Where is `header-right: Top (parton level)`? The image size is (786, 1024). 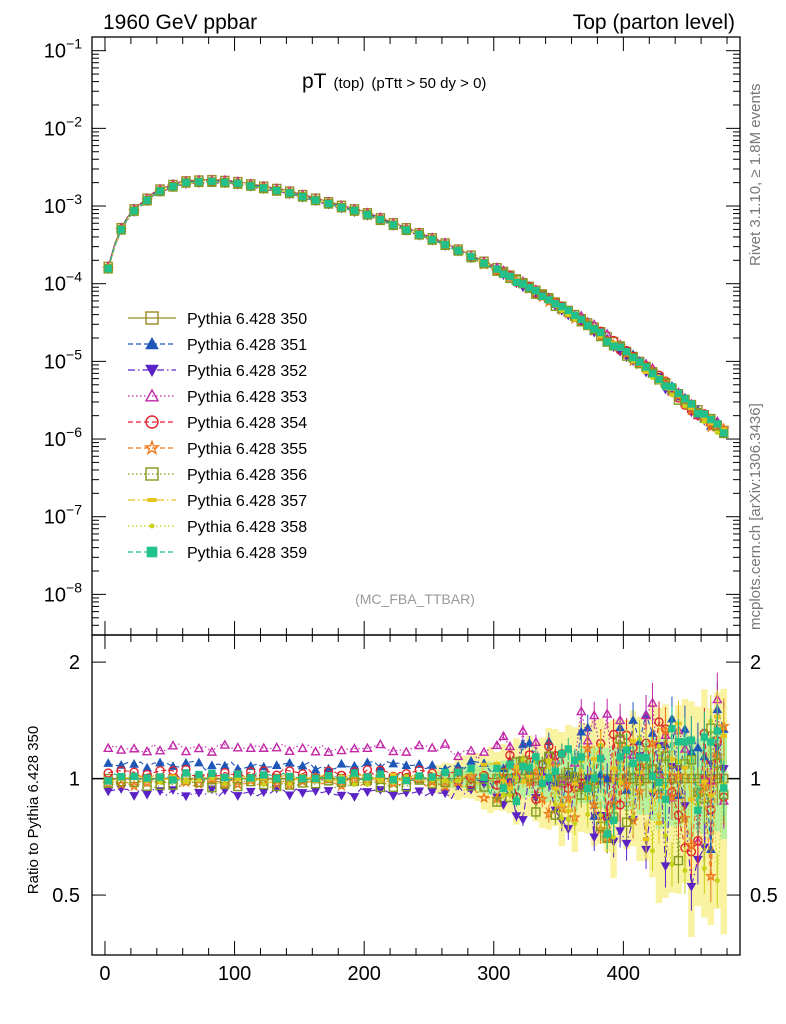
header-right: Top (parton level) is located at coordinates (654, 22).